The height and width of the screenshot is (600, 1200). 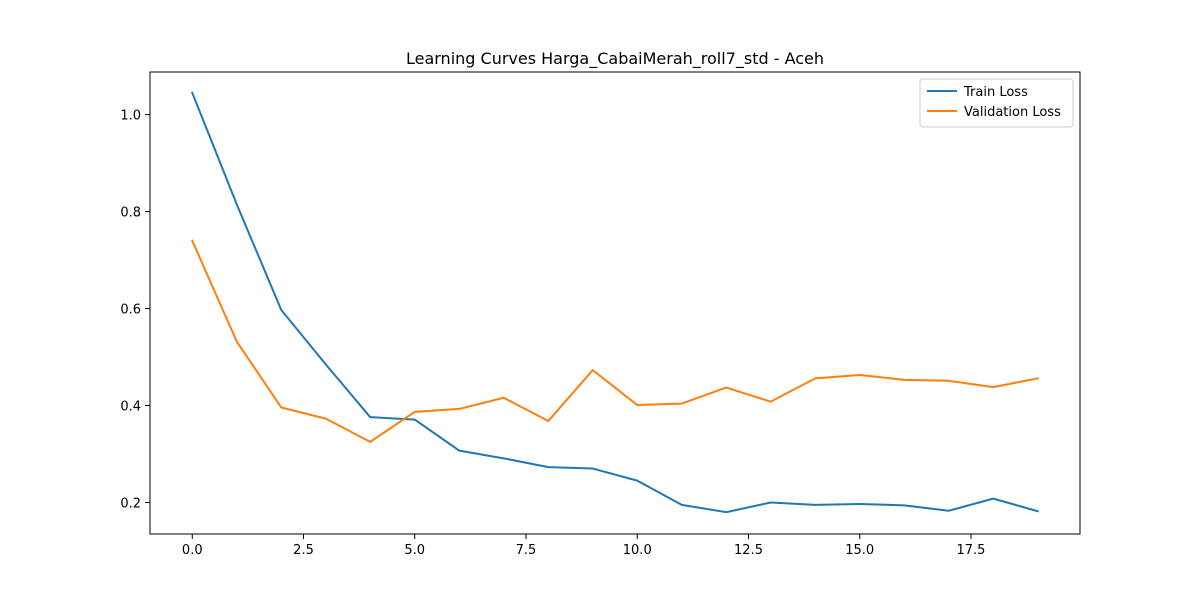 What do you see at coordinates (995, 92) in the screenshot?
I see `legend-label-train-loss: Train Loss` at bounding box center [995, 92].